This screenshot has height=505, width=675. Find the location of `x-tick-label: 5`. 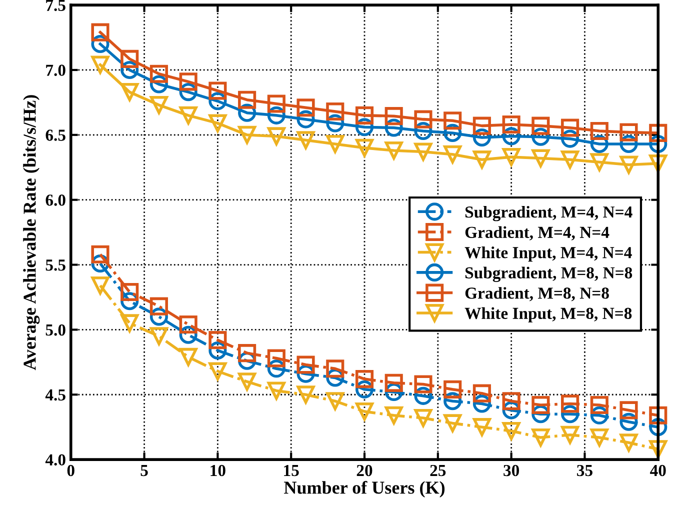

x-tick-label: 5 is located at coordinates (144, 470).